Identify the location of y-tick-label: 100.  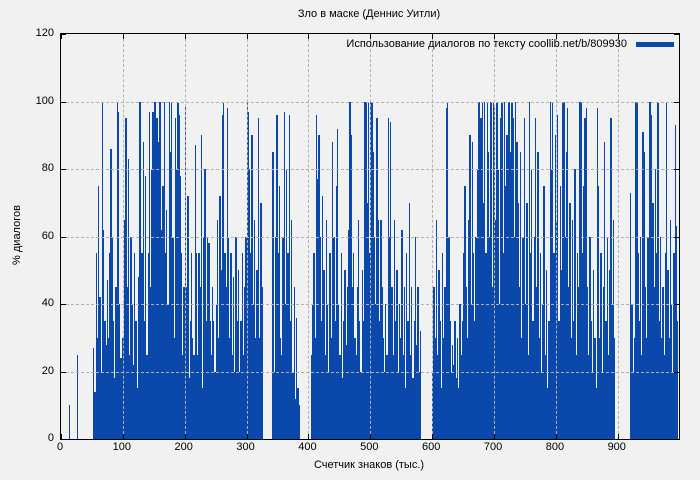
(44, 100).